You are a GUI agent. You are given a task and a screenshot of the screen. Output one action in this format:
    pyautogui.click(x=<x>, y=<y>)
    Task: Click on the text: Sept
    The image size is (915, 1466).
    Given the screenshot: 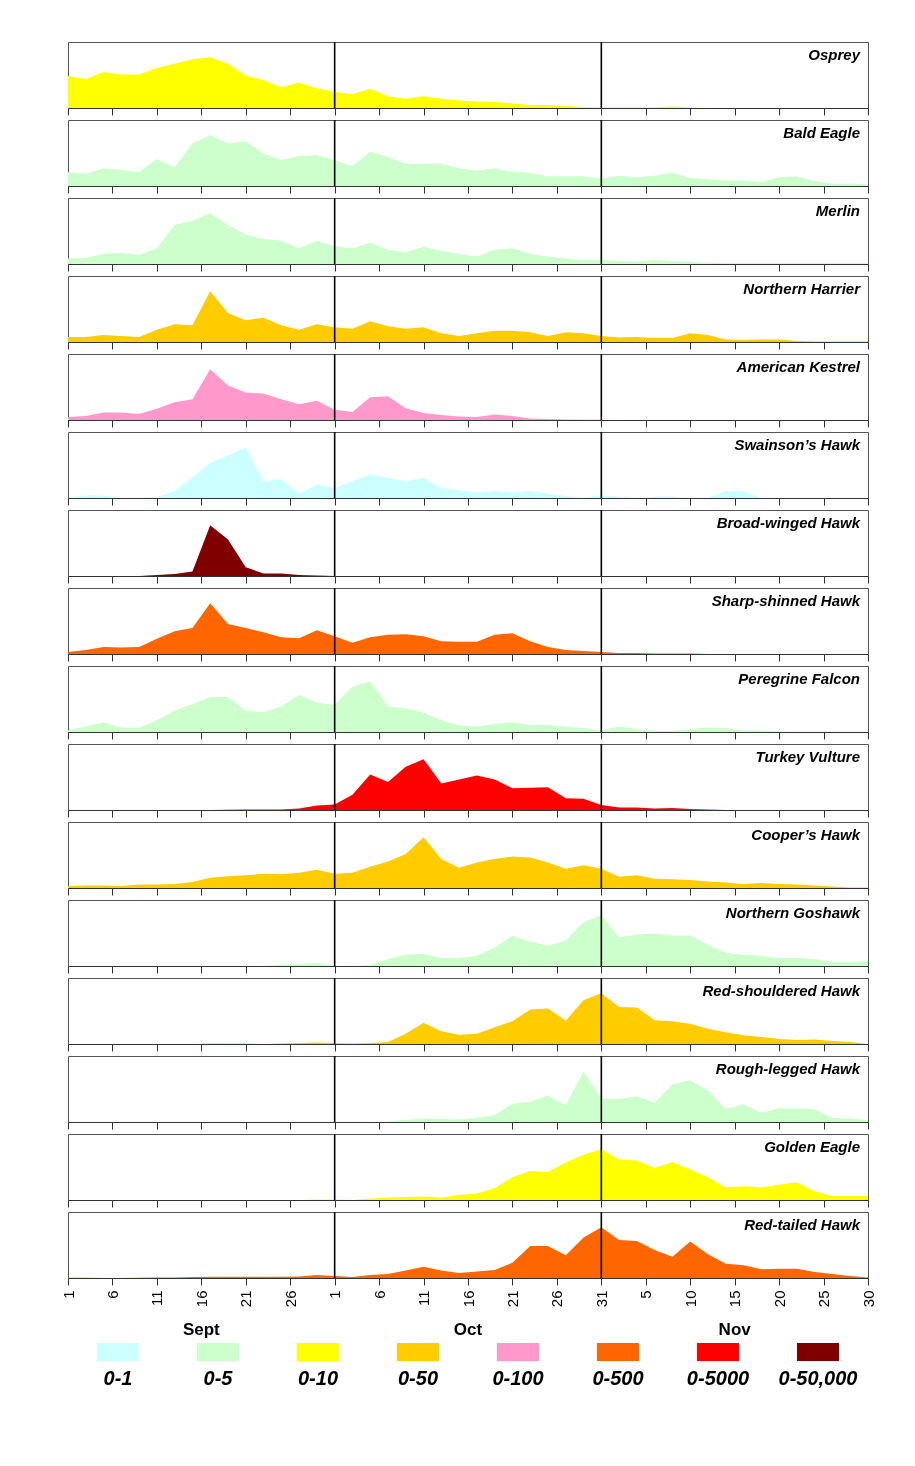 What is the action you would take?
    pyautogui.click(x=201, y=1329)
    